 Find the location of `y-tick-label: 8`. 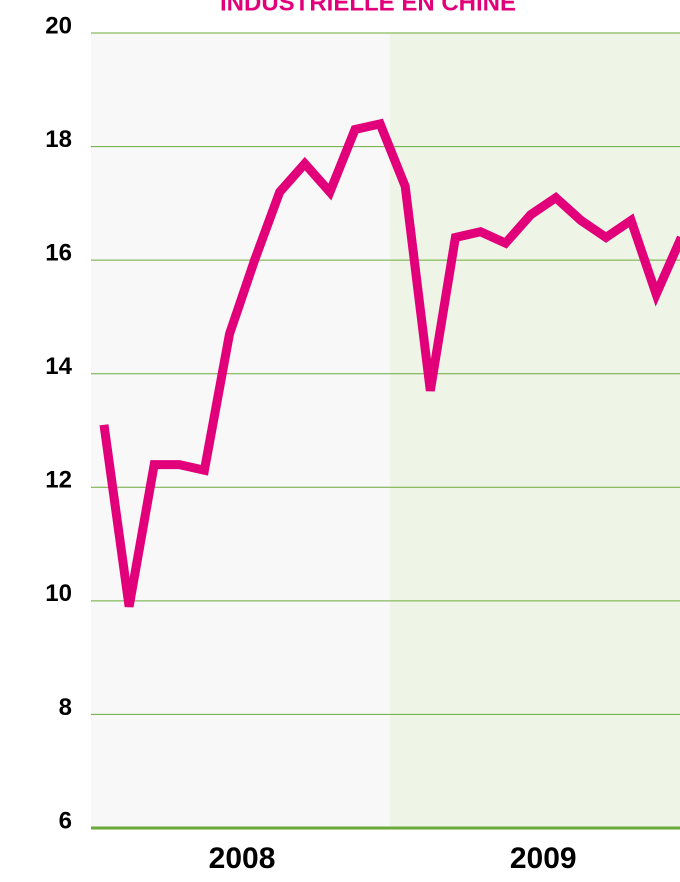

y-tick-label: 8 is located at coordinates (65, 707).